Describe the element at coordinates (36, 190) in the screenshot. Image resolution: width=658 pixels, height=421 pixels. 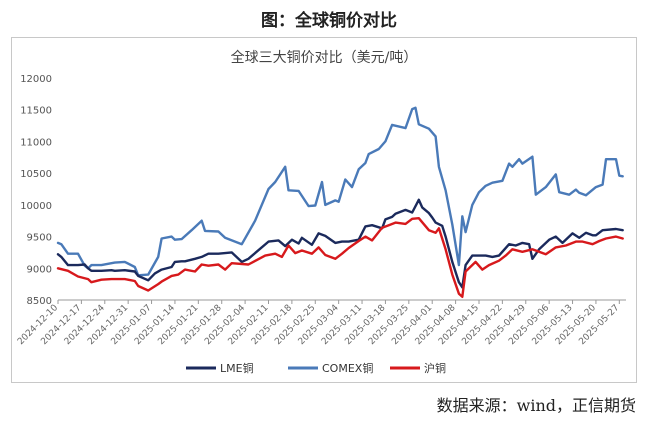
I see `y-axis: 8500 9000 9500 10000 10500 11000 11500 12000` at that location.